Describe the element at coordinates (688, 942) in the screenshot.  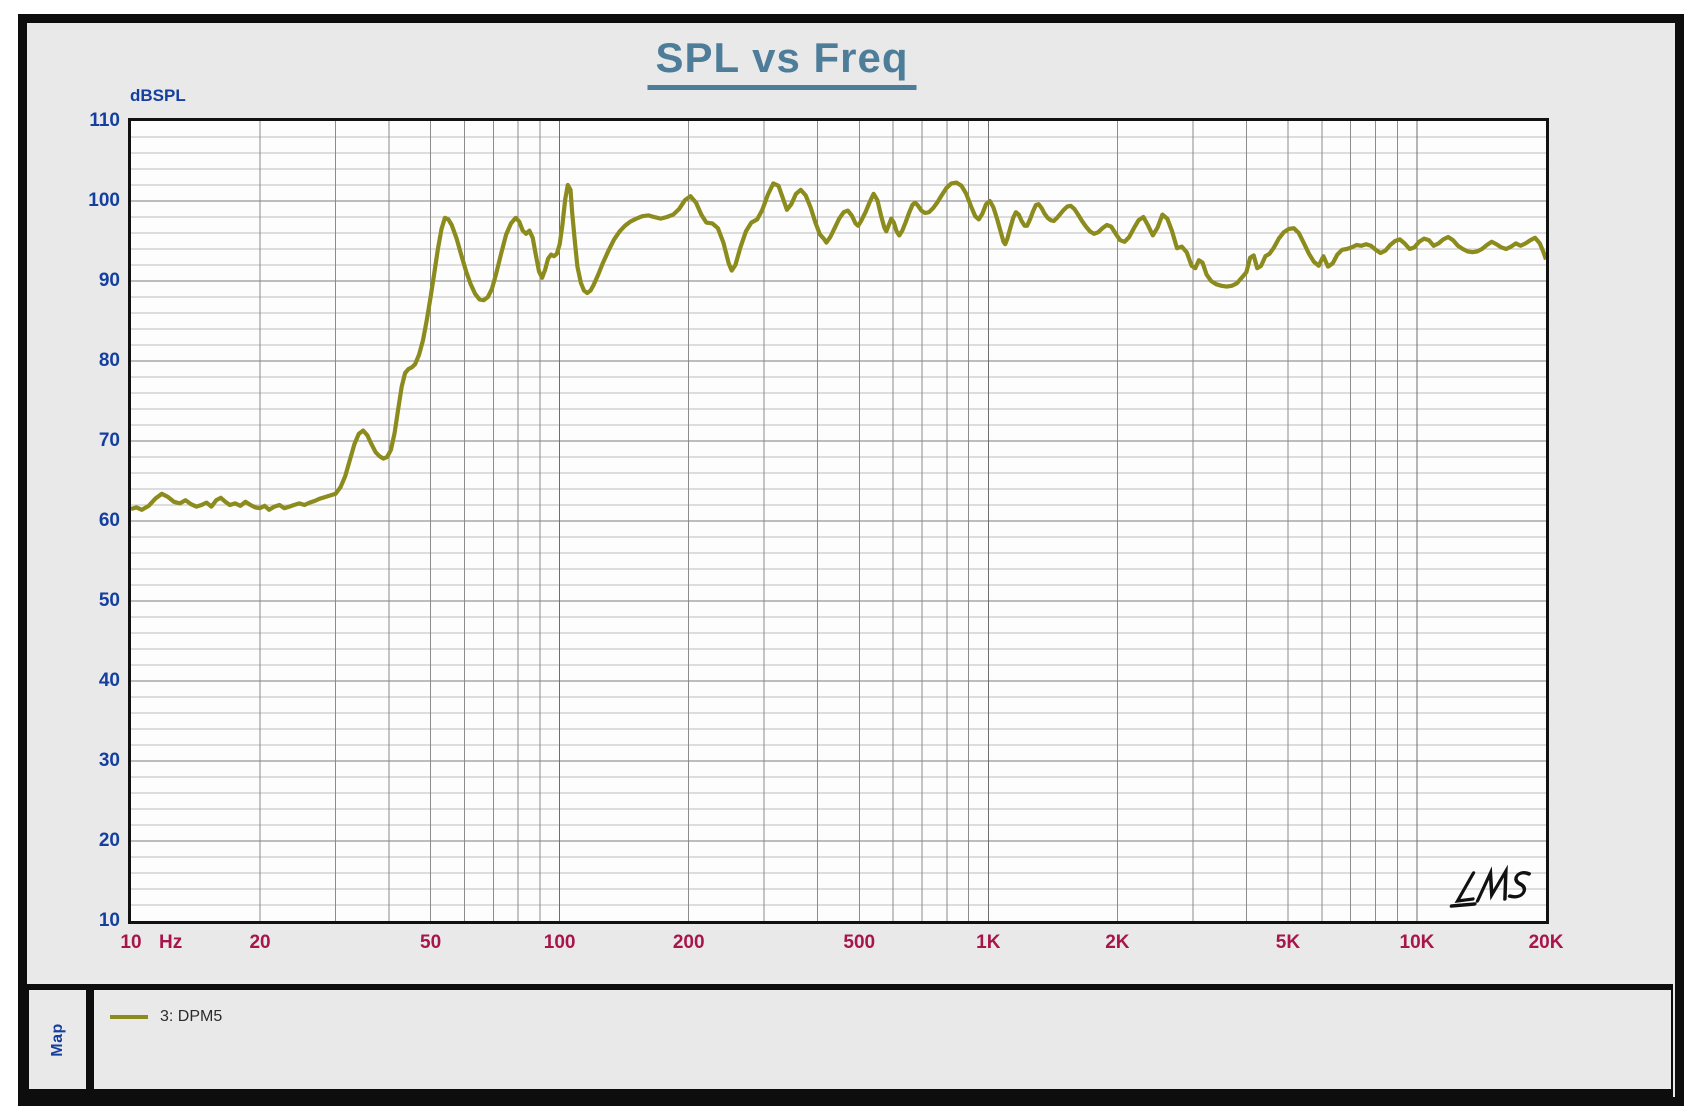
I see `x-tick-label: 200` at that location.